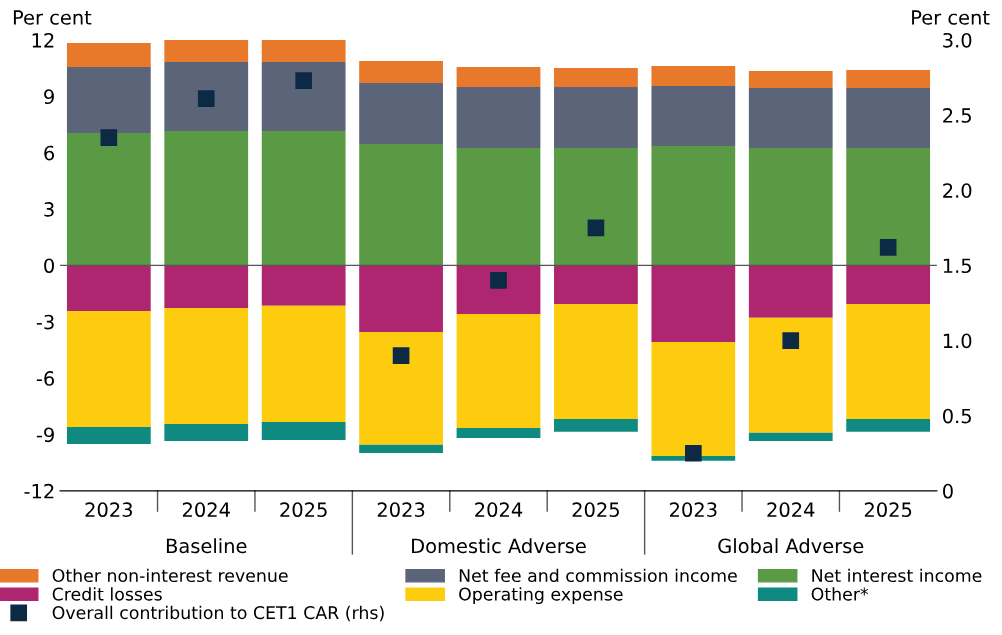 This screenshot has height=635, width=1002. What do you see at coordinates (598, 575) in the screenshot?
I see `legend-label: Net fee and commission income` at bounding box center [598, 575].